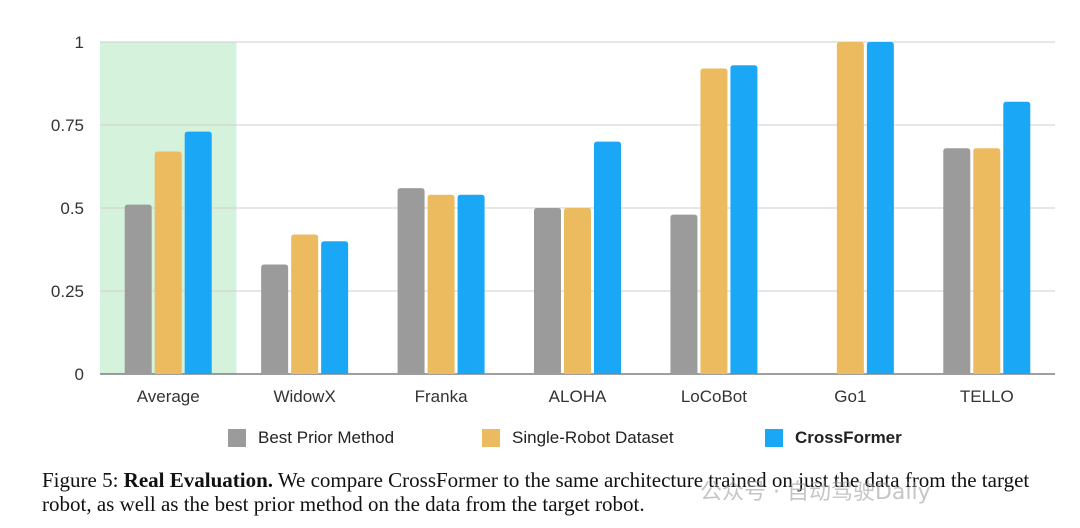 The width and height of the screenshot is (1080, 528). What do you see at coordinates (305, 304) in the screenshot?
I see `bar-single-robot-dataset-widowx` at bounding box center [305, 304].